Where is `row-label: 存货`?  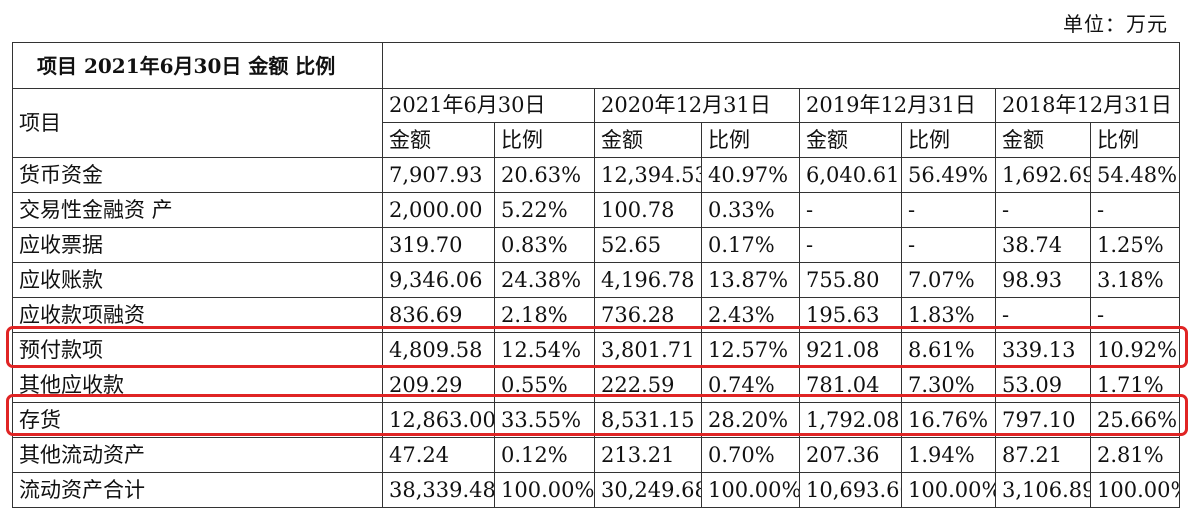
row-label: 存货 is located at coordinates (197, 420).